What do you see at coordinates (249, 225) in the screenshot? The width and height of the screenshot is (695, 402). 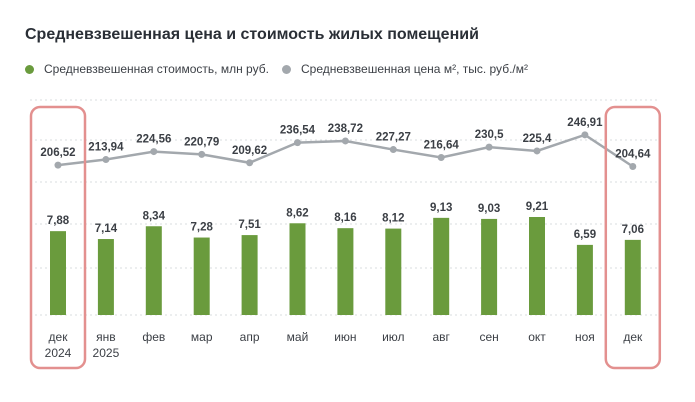 I see `bar-value-label: 7,51` at bounding box center [249, 225].